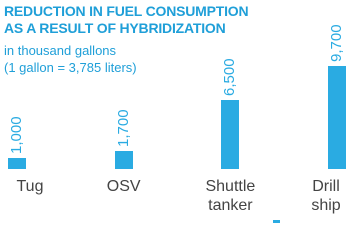  I want to click on value-label: 1,000, so click(16, 135).